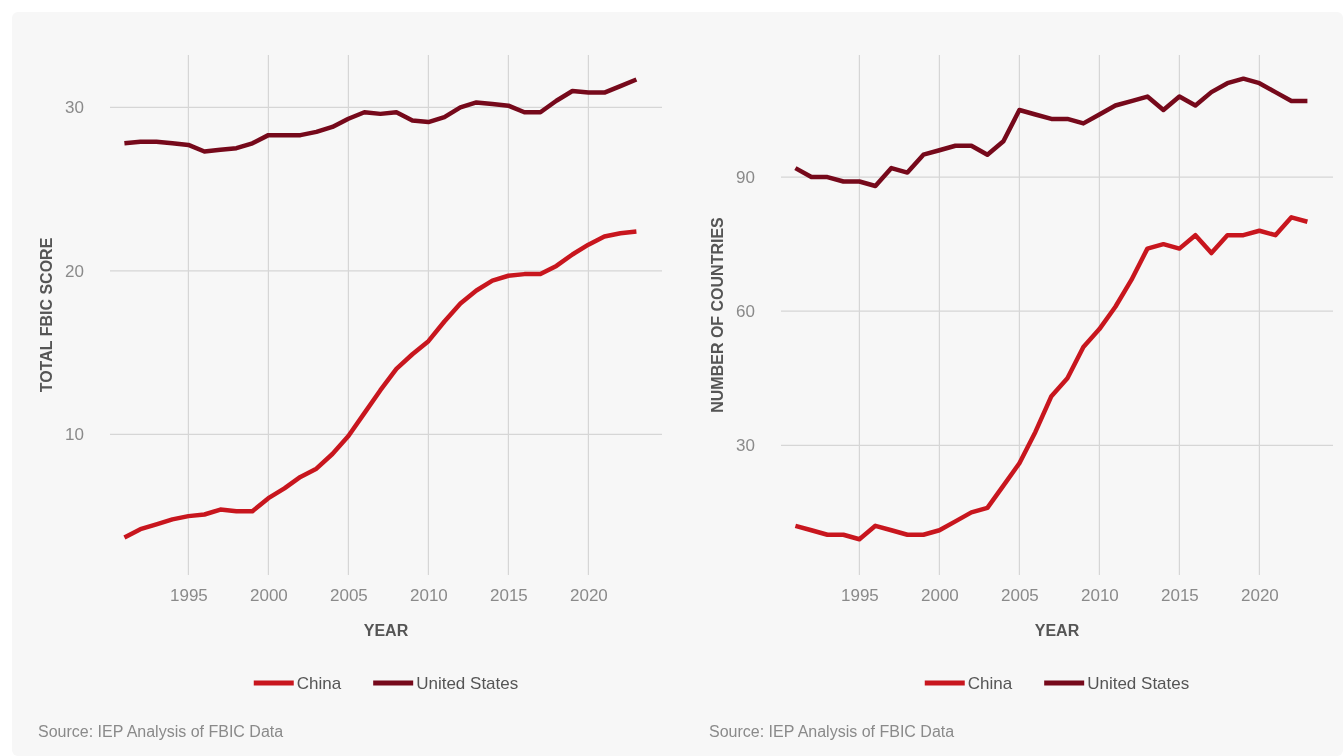 This screenshot has height=756, width=1343. Describe the element at coordinates (74, 271) in the screenshot. I see `y-tick-label: 20` at that location.